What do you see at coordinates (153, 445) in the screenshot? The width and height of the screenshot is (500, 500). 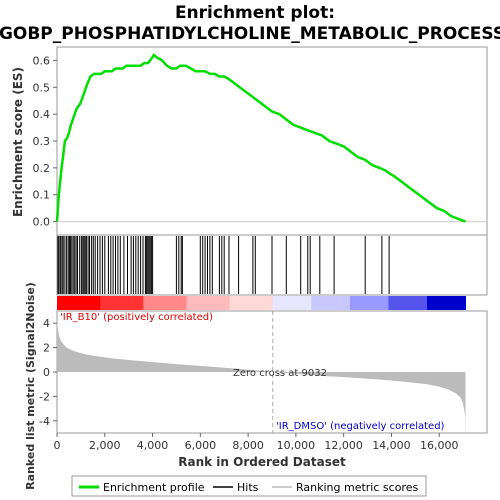 I see `x-tick-label: 4,000` at bounding box center [153, 445].